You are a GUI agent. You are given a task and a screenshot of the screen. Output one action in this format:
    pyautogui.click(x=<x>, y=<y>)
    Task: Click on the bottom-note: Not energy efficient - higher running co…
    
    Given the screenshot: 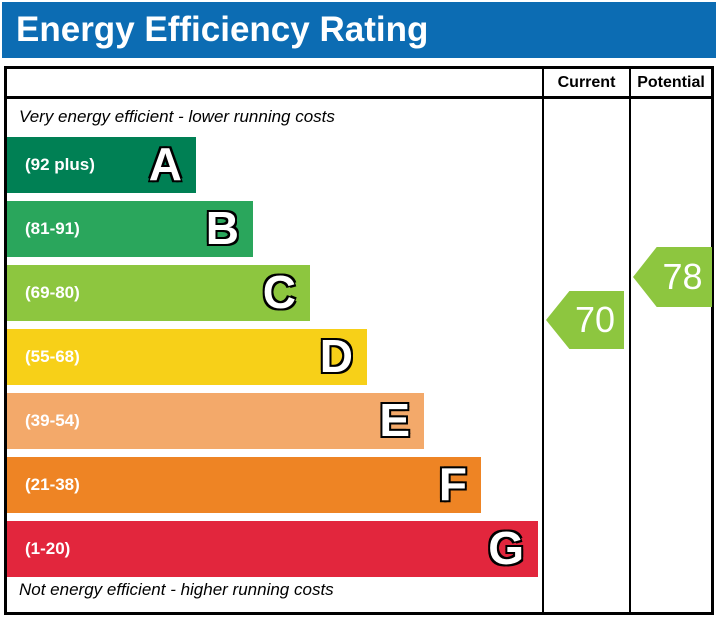 What is the action you would take?
    pyautogui.click(x=176, y=589)
    